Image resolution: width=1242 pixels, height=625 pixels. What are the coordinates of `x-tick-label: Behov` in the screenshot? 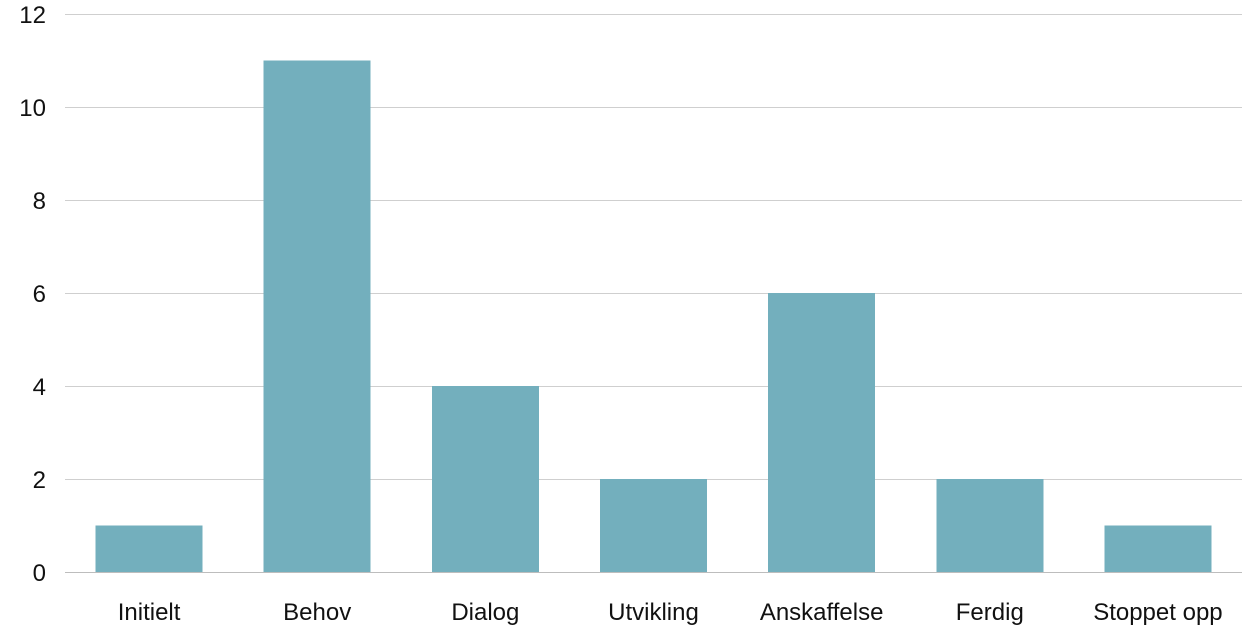 It's located at (317, 612).